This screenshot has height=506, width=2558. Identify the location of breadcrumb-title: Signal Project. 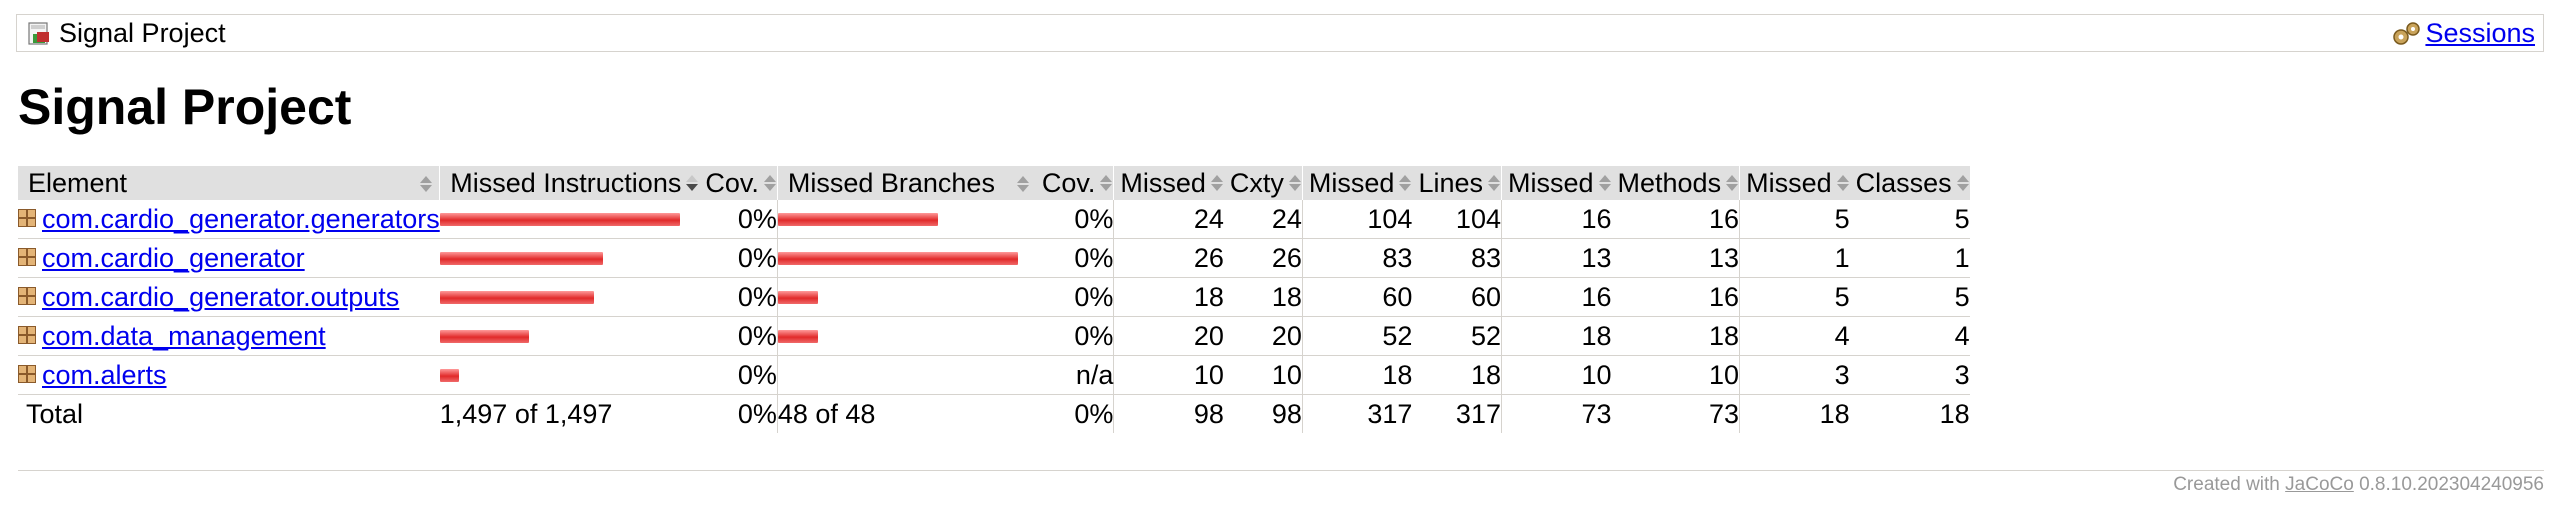
(142, 33).